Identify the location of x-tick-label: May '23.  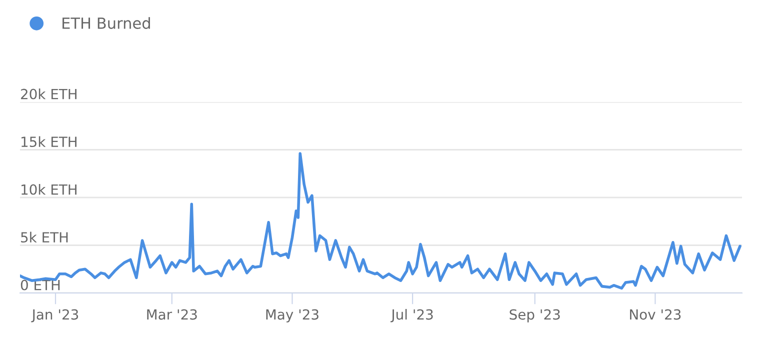
(292, 315).